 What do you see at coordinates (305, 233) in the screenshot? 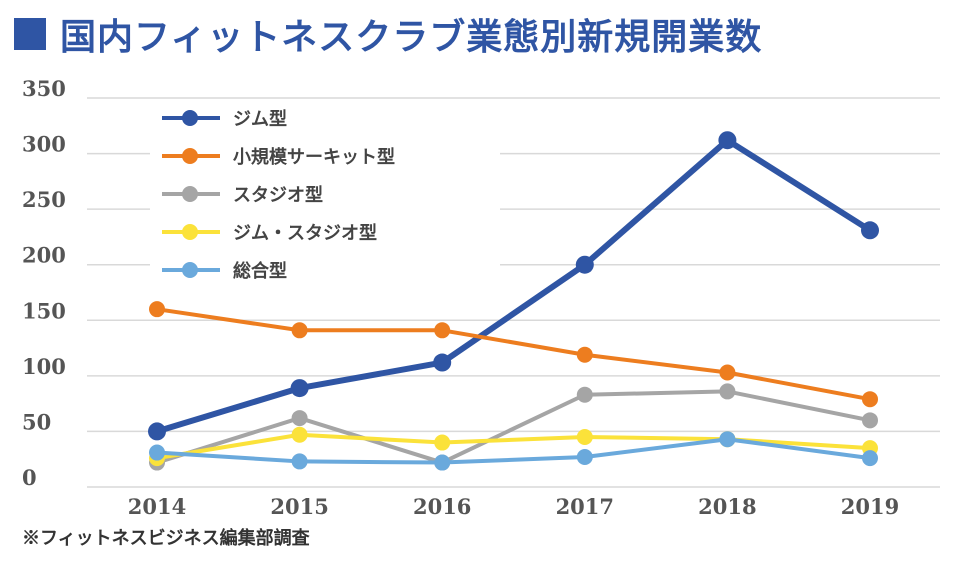
I see `legend-label: ジム・スタジオ型` at bounding box center [305, 233].